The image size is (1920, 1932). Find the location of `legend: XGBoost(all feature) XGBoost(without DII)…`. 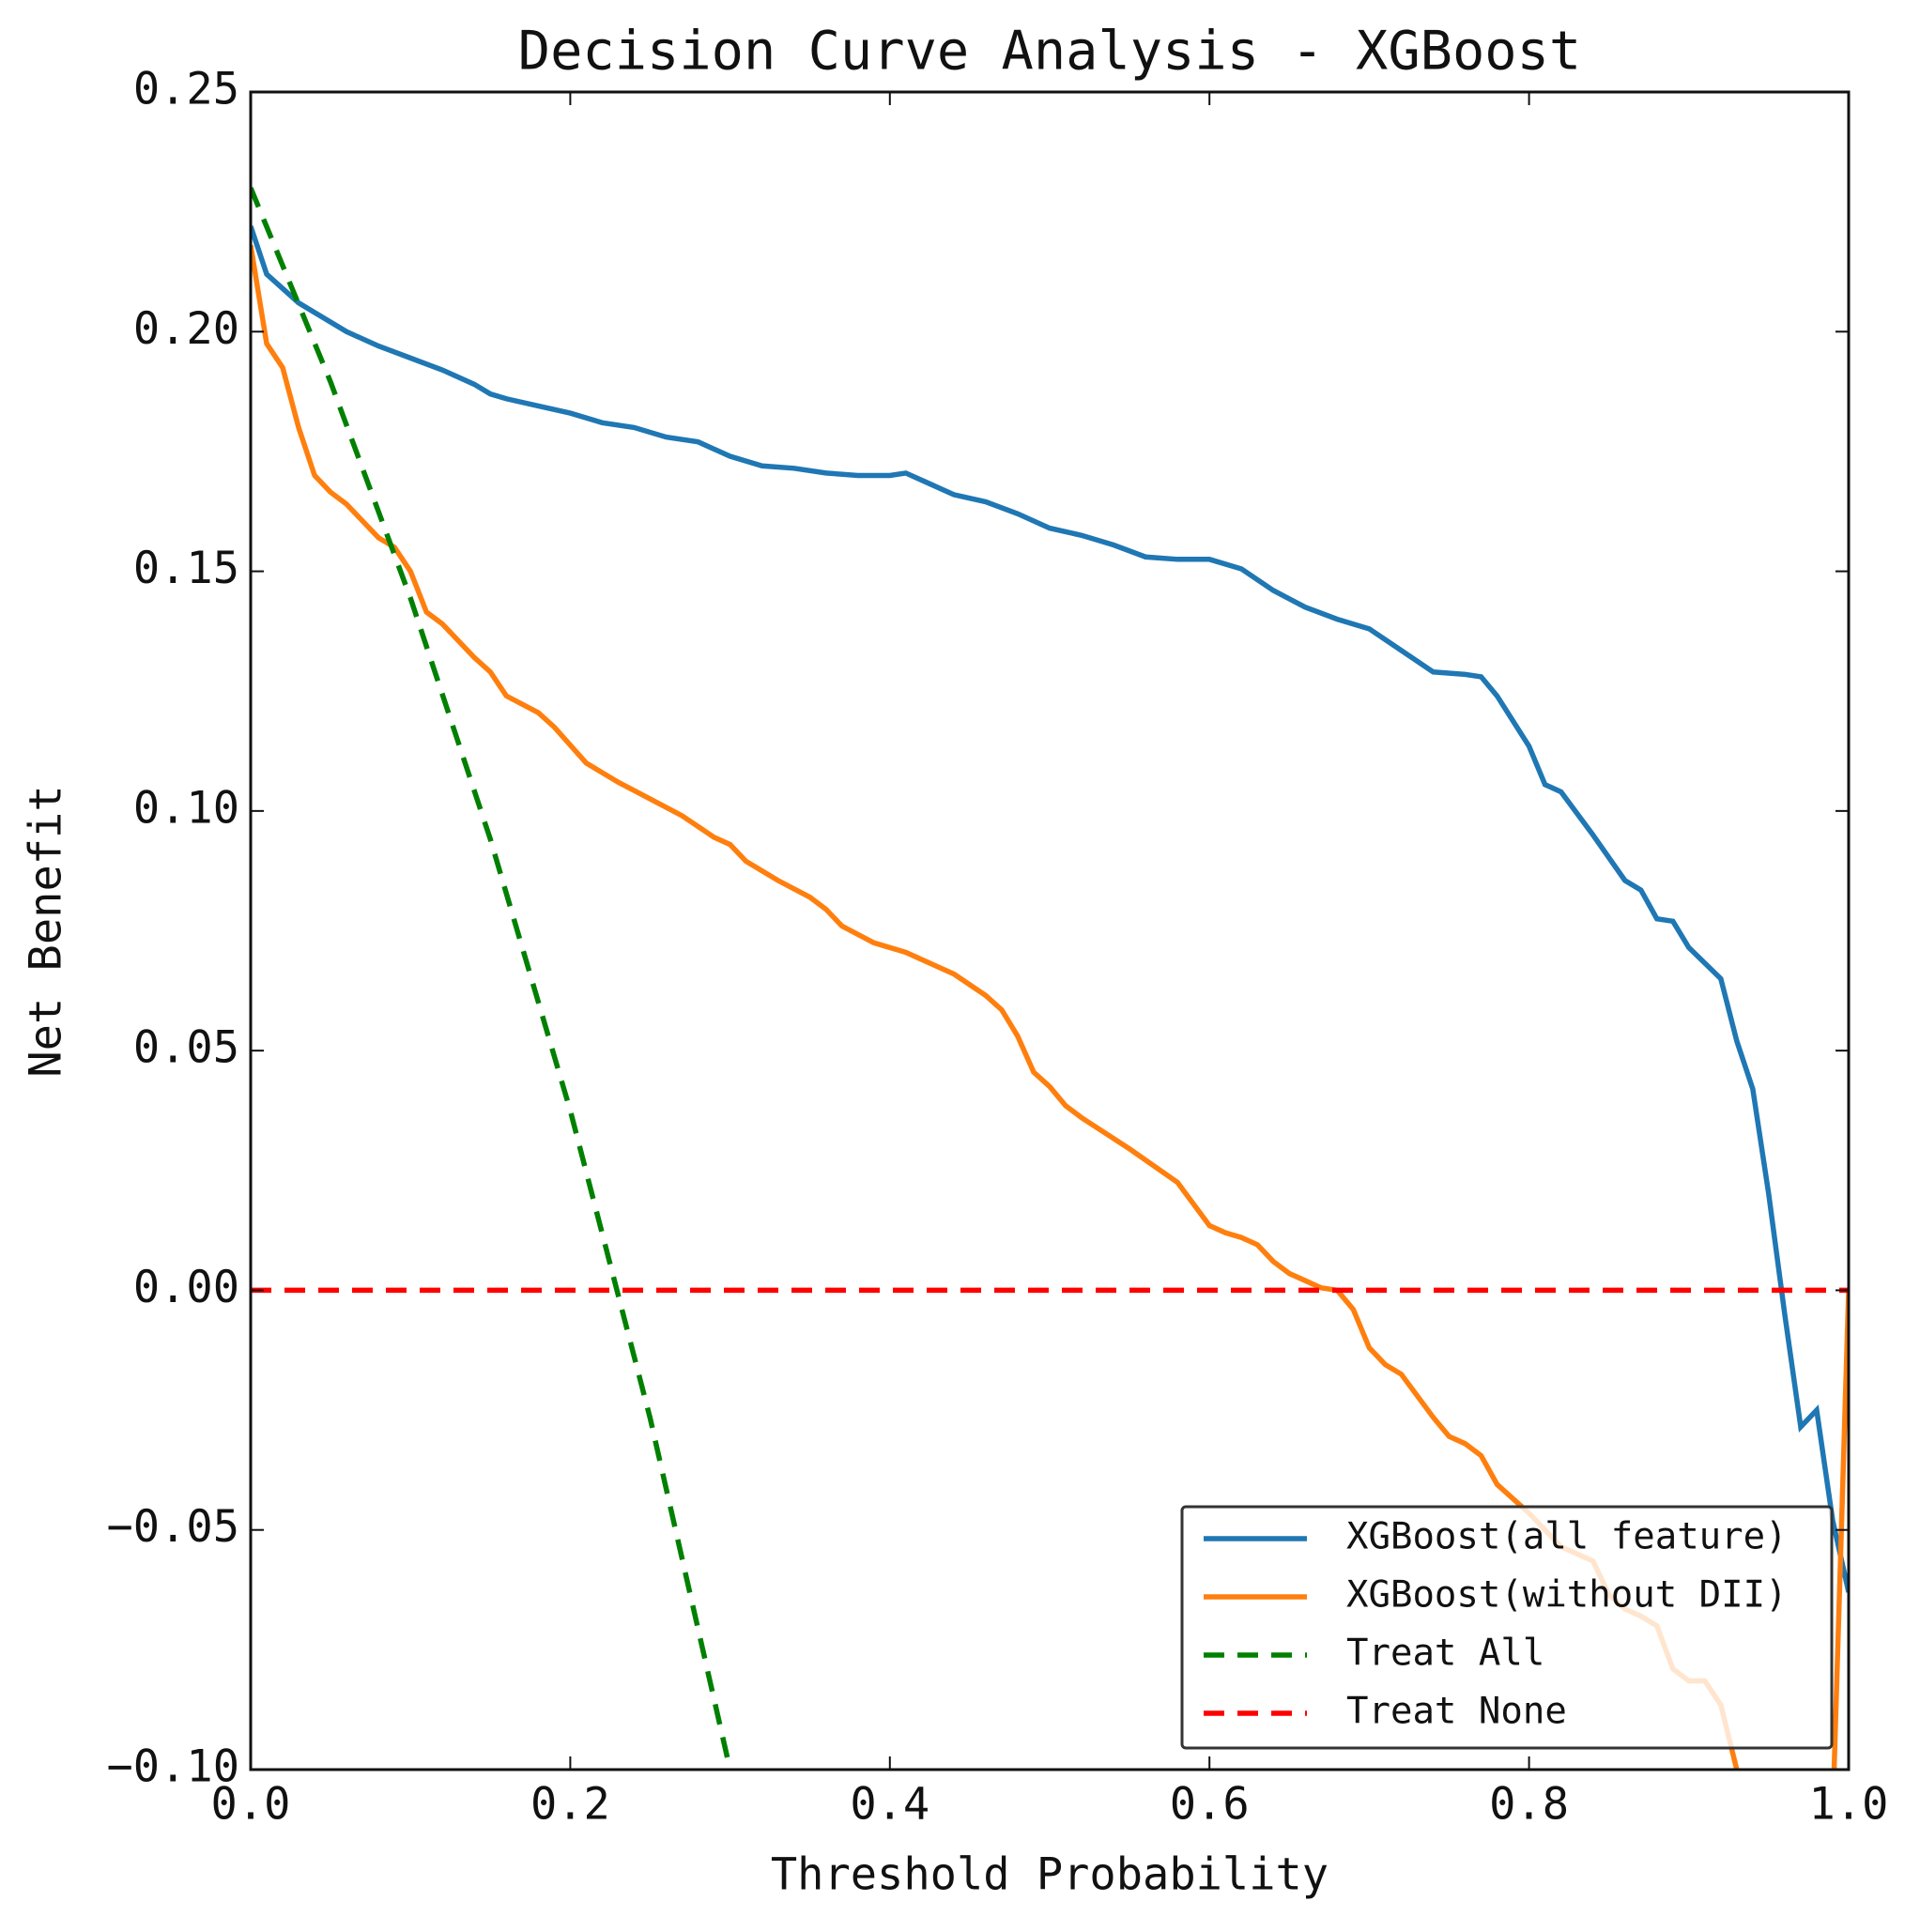

legend: XGBoost(all feature) XGBoost(without DII)… is located at coordinates (1507, 1628).